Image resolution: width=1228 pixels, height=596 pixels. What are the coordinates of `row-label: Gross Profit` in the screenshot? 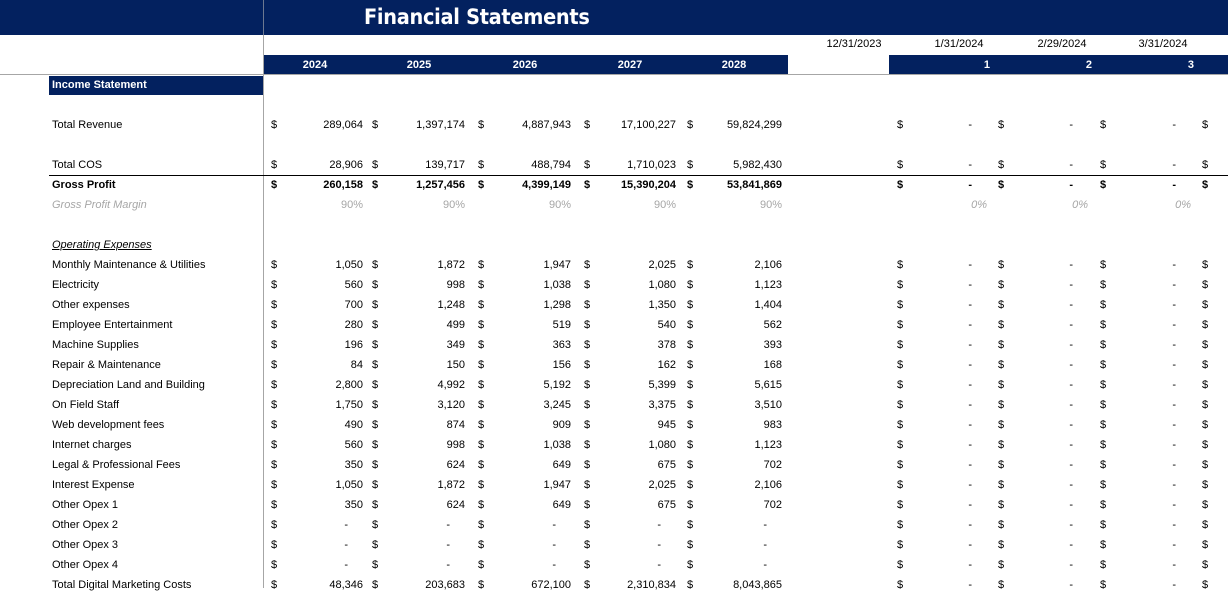 It's located at (84, 185).